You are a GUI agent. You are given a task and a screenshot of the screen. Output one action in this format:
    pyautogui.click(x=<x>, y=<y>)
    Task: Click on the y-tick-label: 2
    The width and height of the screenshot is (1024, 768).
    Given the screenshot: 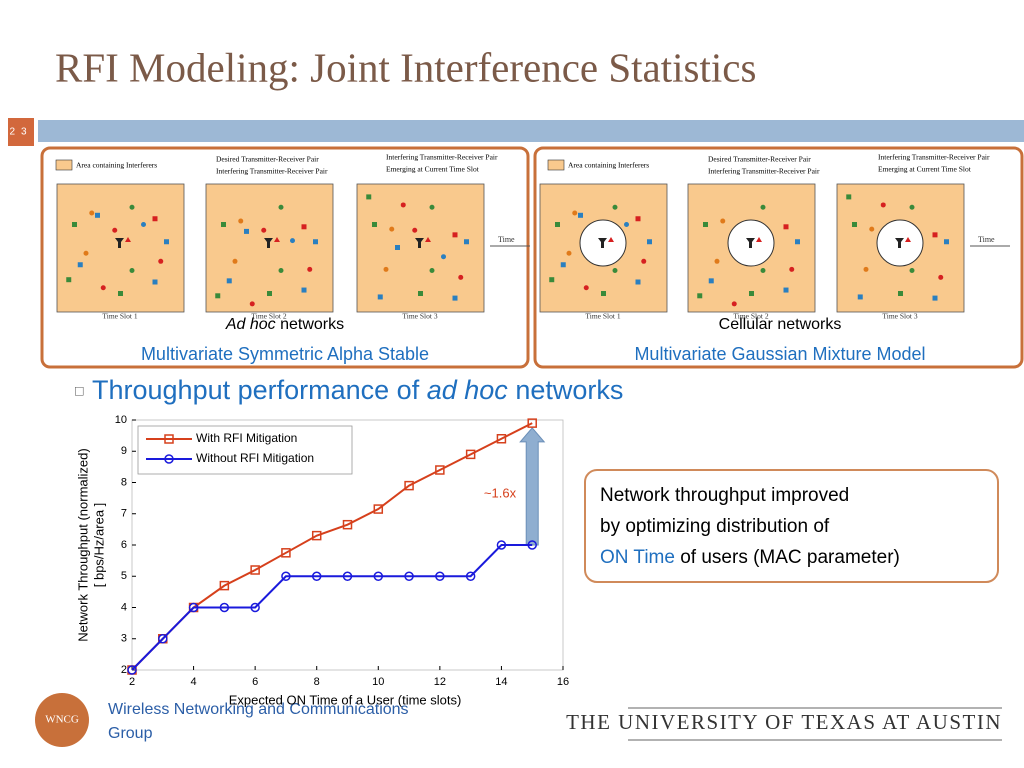 What is the action you would take?
    pyautogui.click(x=124, y=670)
    